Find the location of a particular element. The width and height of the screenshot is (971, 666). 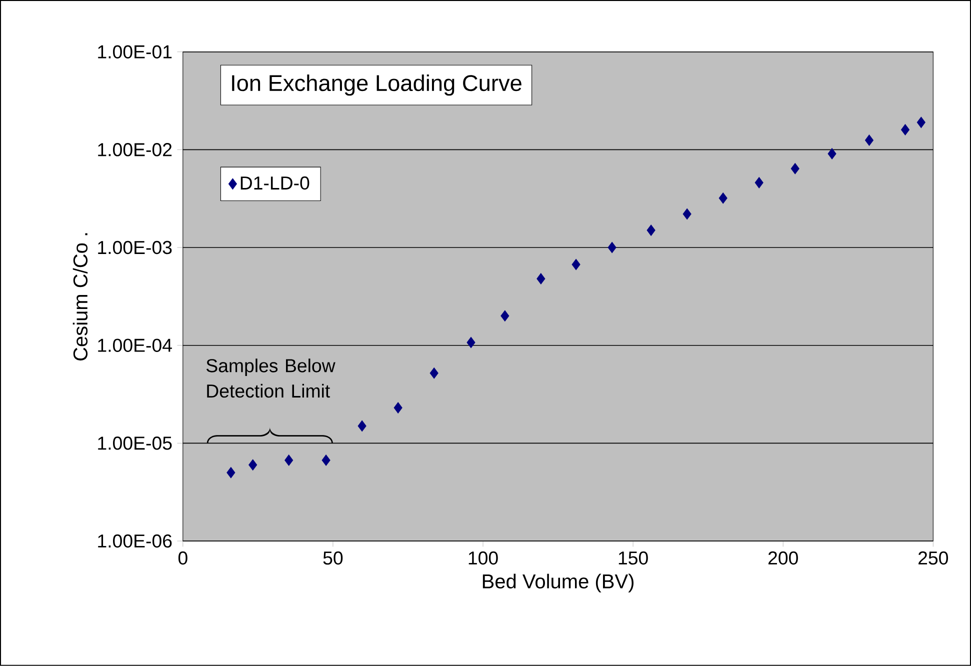

x-tick-label: 150 is located at coordinates (633, 558).